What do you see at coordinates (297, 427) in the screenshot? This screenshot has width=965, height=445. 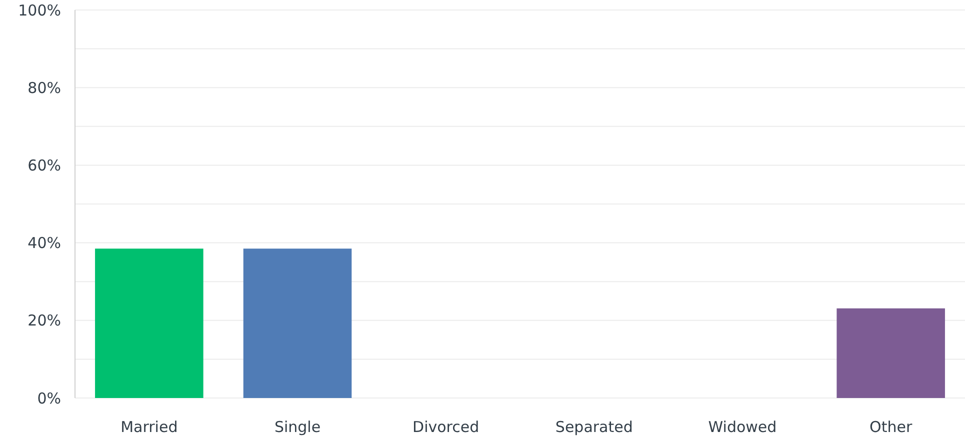 I see `x-tick-label: Single` at bounding box center [297, 427].